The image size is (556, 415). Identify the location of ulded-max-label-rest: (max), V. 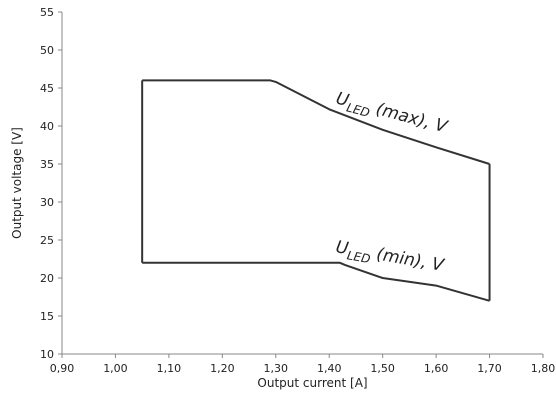
(409, 118).